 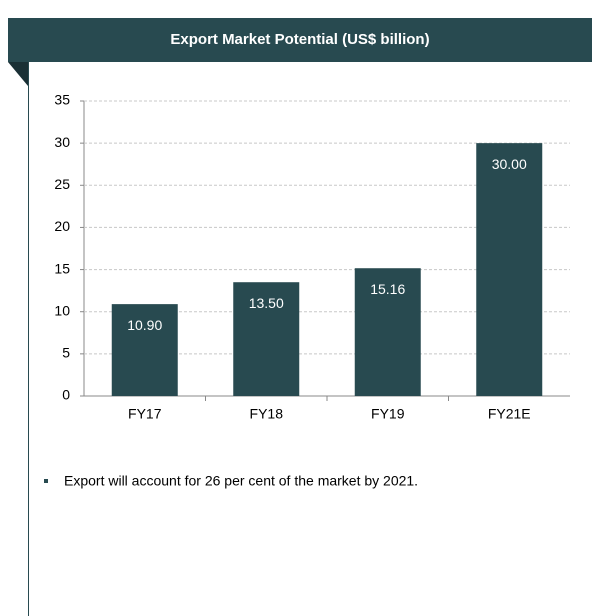 What do you see at coordinates (18, 74) in the screenshot?
I see `header-fold` at bounding box center [18, 74].